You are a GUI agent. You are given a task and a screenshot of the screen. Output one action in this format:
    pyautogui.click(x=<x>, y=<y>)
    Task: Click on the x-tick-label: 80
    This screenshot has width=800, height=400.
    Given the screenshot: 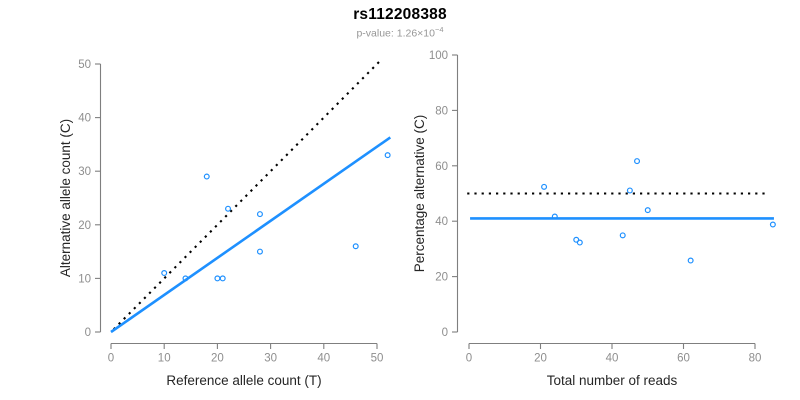 What is the action you would take?
    pyautogui.click(x=755, y=359)
    